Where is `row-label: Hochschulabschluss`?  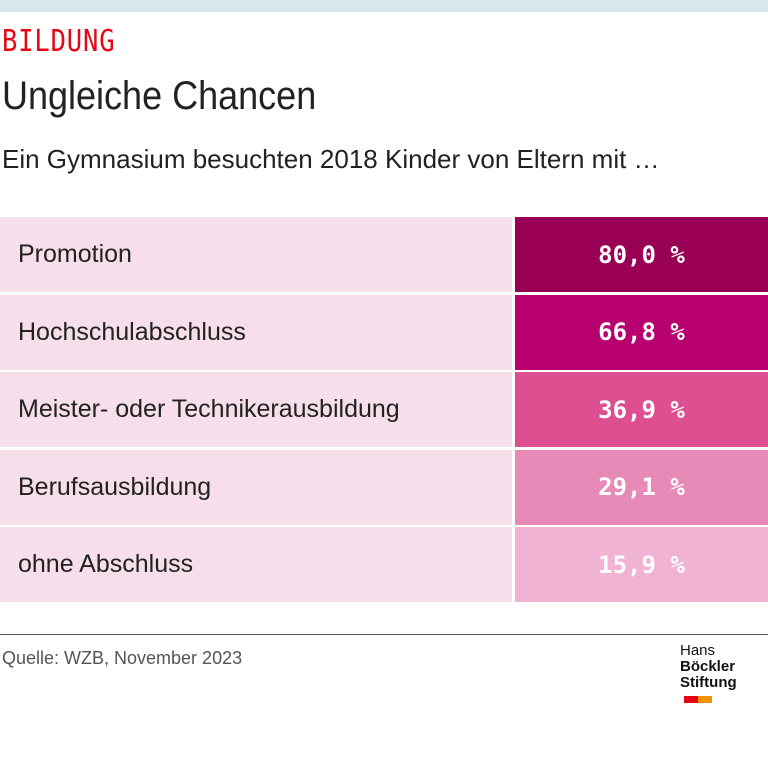 row-label: Hochschulabschluss is located at coordinates (256, 332).